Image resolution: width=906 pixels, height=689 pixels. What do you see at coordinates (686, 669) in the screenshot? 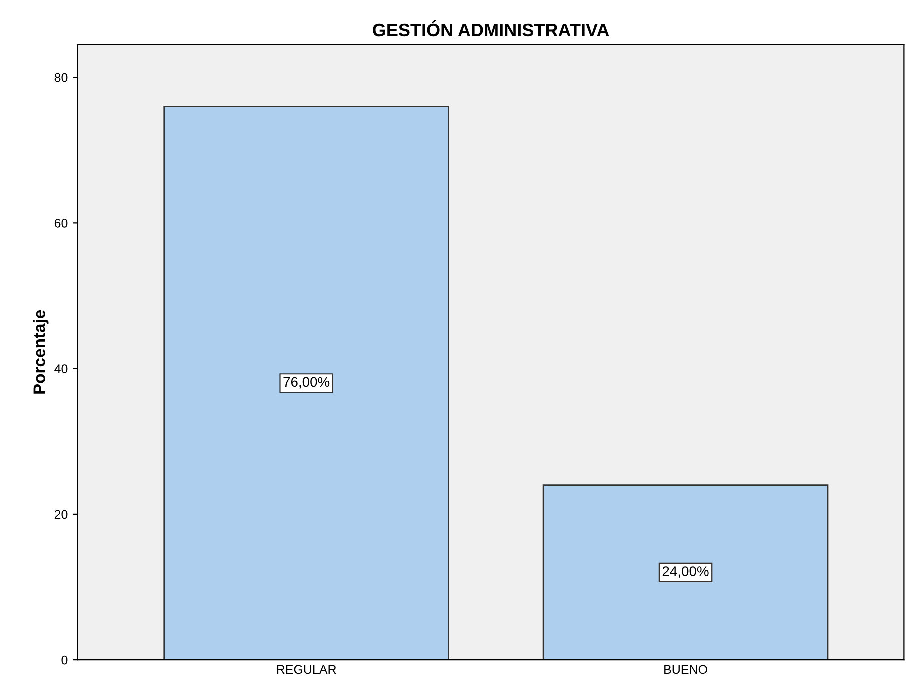
I see `x-tick-label: BUENO` at bounding box center [686, 669].